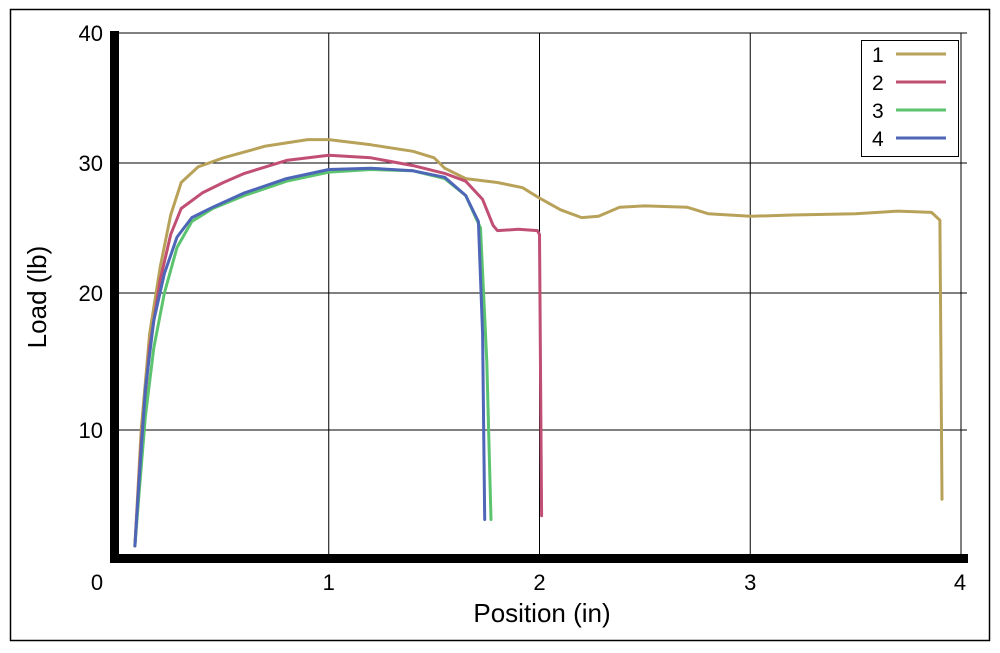 This screenshot has height=653, width=1000. What do you see at coordinates (910, 98) in the screenshot?
I see `legend: 1 2 3 4` at bounding box center [910, 98].